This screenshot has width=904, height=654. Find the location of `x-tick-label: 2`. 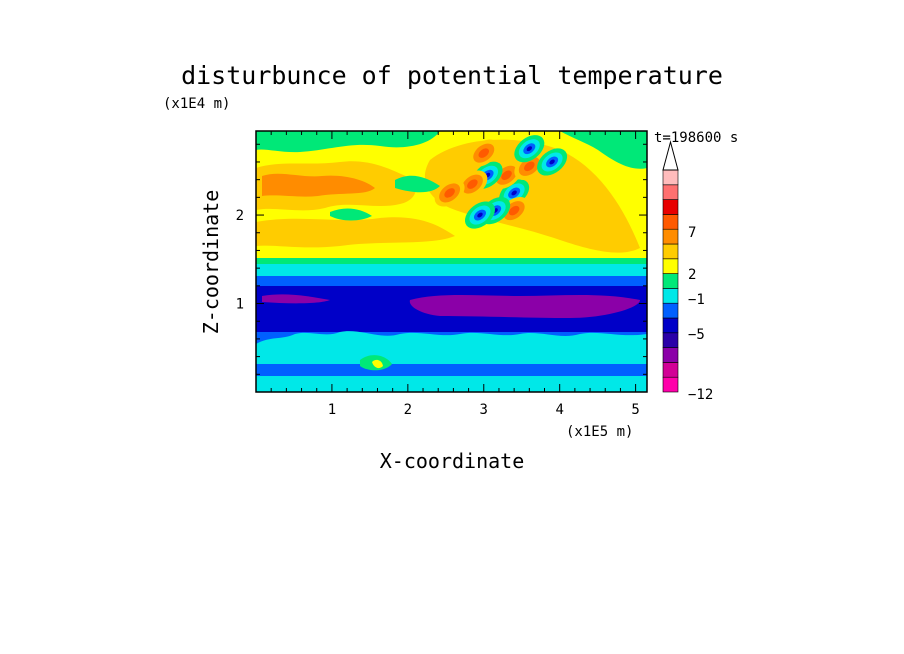

x-tick-label: 2 is located at coordinates (408, 410).